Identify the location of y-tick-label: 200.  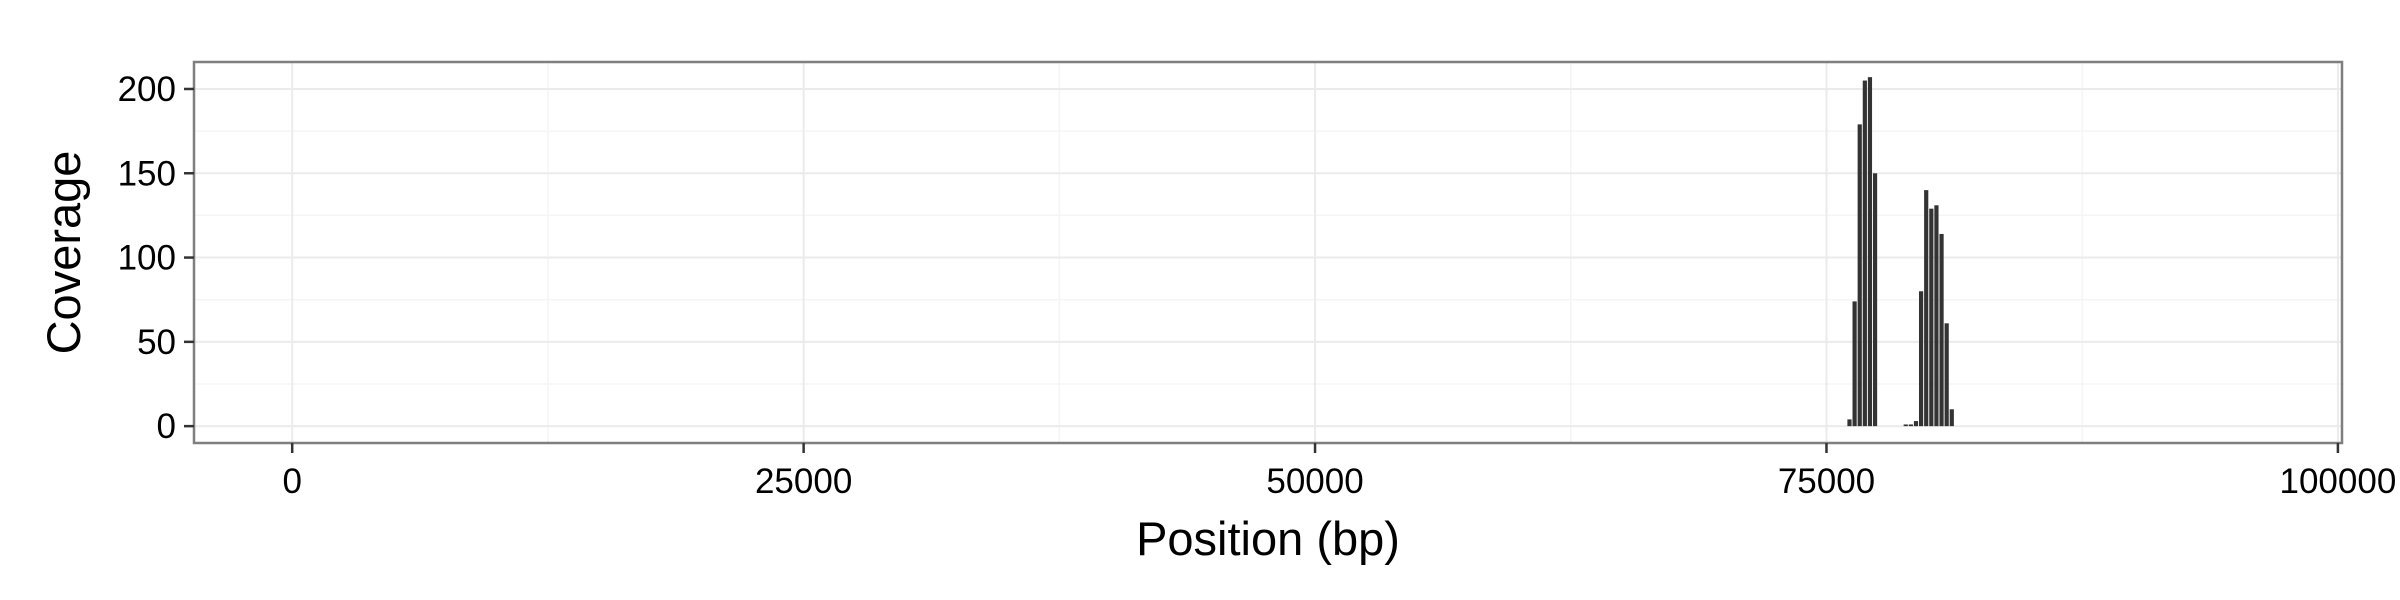
(147, 89).